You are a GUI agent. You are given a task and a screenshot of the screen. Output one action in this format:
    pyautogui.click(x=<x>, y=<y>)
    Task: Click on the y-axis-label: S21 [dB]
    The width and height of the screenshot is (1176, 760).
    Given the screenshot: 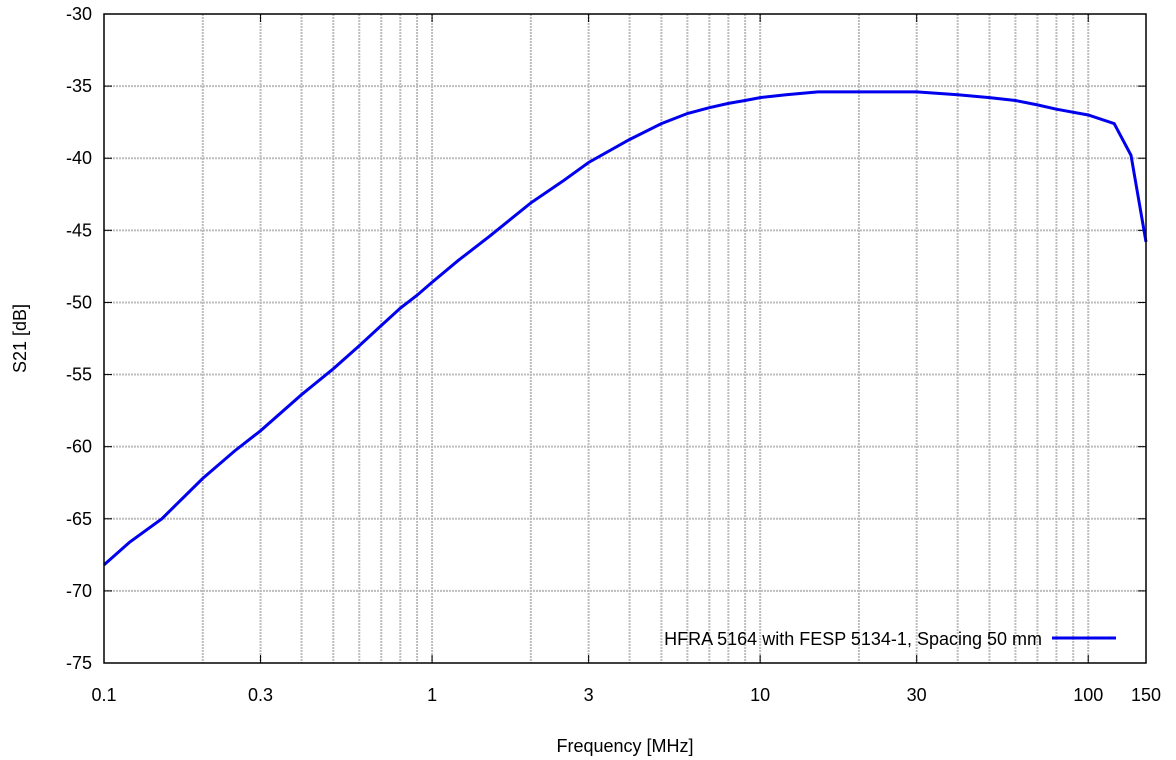 What is the action you would take?
    pyautogui.click(x=20, y=338)
    